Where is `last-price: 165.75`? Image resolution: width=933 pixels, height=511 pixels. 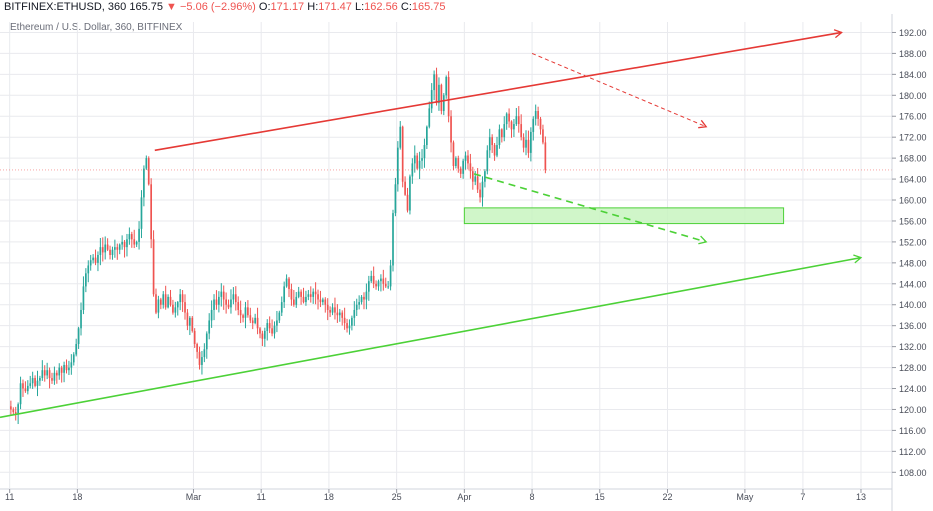 last-price: 165.75 is located at coordinates (146, 7).